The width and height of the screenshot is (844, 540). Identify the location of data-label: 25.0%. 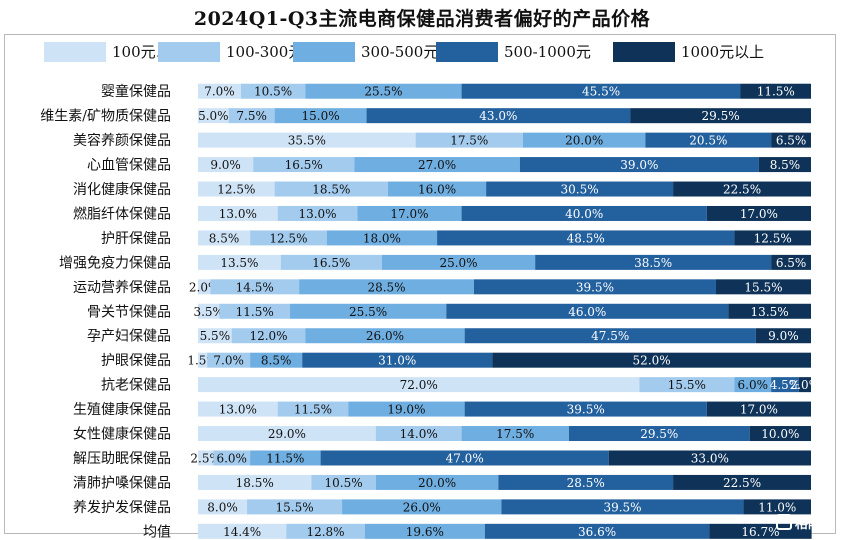
(458, 263).